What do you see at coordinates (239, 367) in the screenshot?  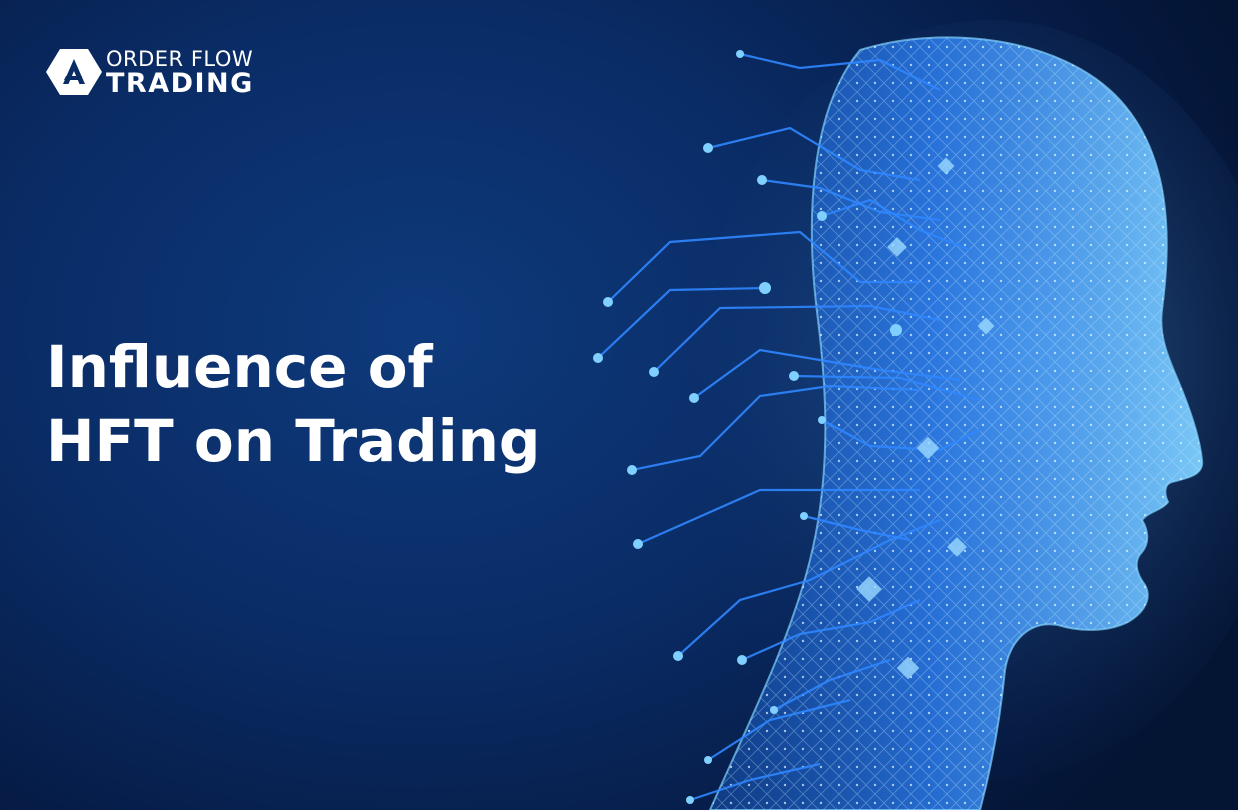 I see `headline-line-1: Influence of` at bounding box center [239, 367].